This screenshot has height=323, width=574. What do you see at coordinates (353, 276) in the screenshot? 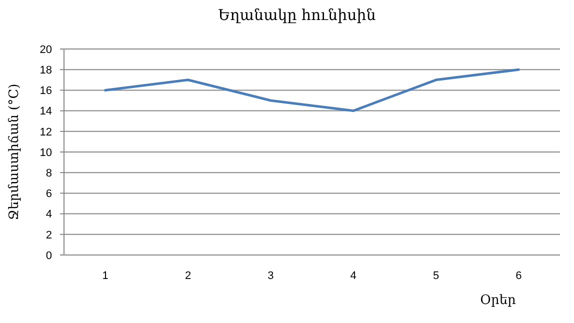
I see `x-tick-label: 4` at bounding box center [353, 276].